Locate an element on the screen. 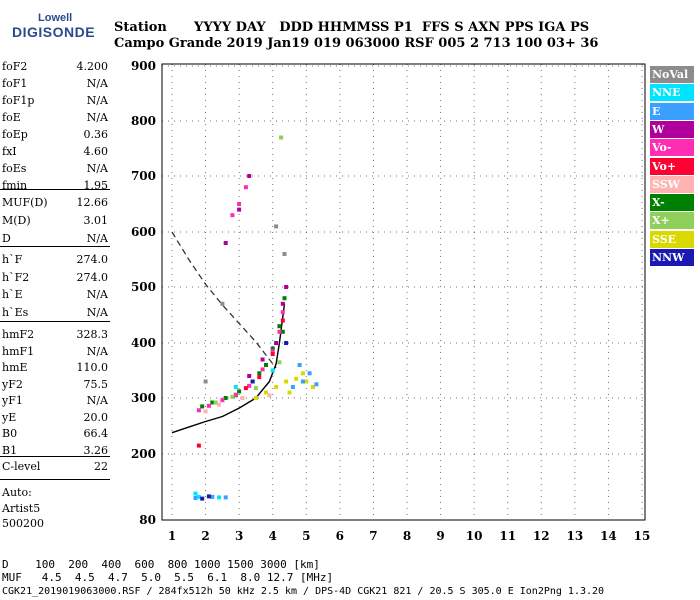  legend-item: W is located at coordinates (672, 129).